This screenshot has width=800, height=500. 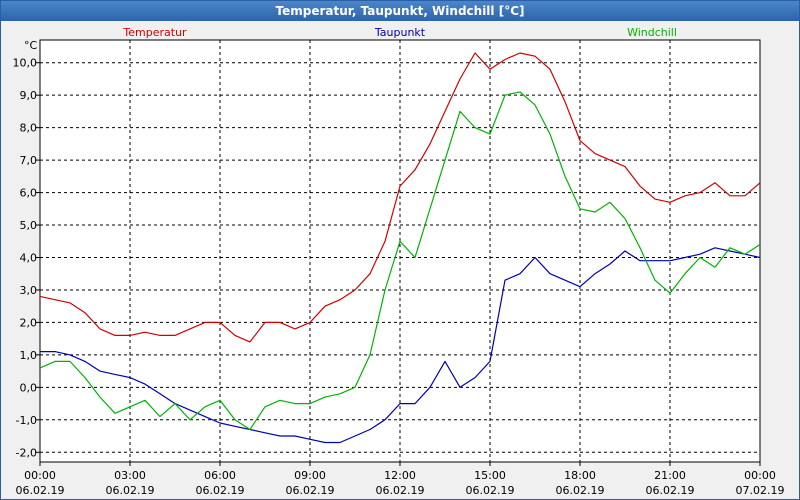 What do you see at coordinates (760, 490) in the screenshot?
I see `x-tick-date-label: 07.02.19` at bounding box center [760, 490].